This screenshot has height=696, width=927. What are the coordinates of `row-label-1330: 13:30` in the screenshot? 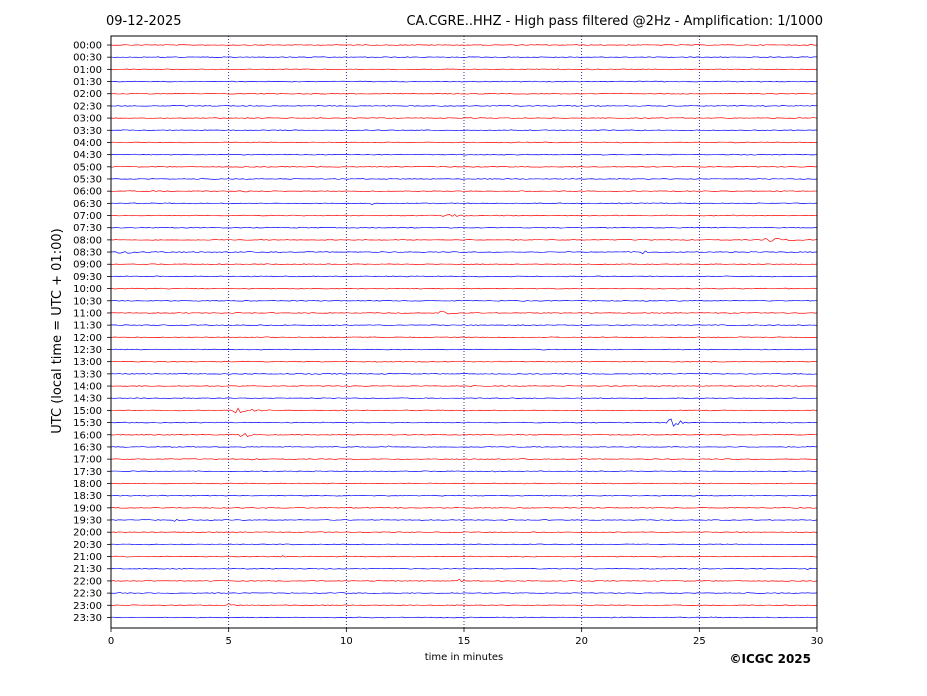 It's located at (87, 374).